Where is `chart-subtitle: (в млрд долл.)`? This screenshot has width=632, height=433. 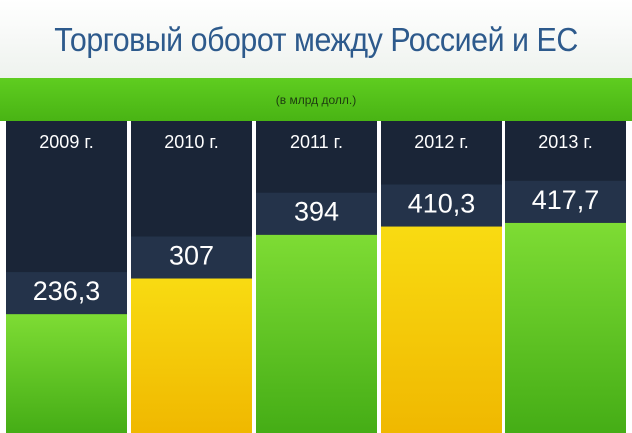
chart-subtitle: (в млрд долл.) is located at coordinates (316, 100).